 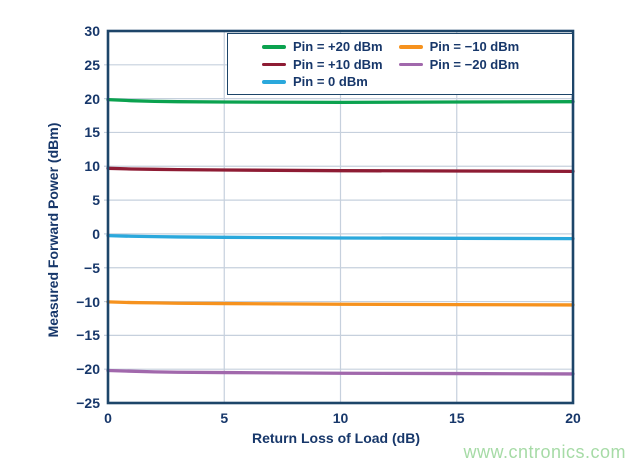 I want to click on y-tick-label: 30, so click(x=92, y=31).